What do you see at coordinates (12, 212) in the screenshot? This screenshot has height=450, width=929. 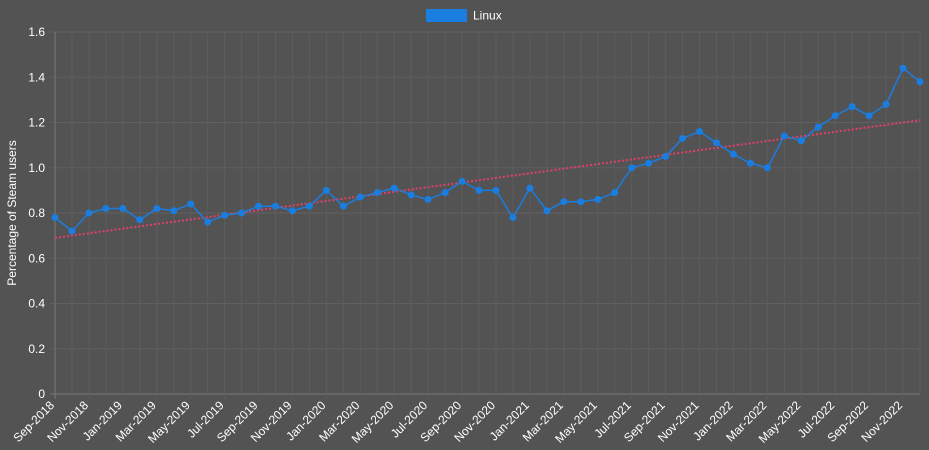 I see `y-axis-title: Percentage of Steam users` at bounding box center [12, 212].